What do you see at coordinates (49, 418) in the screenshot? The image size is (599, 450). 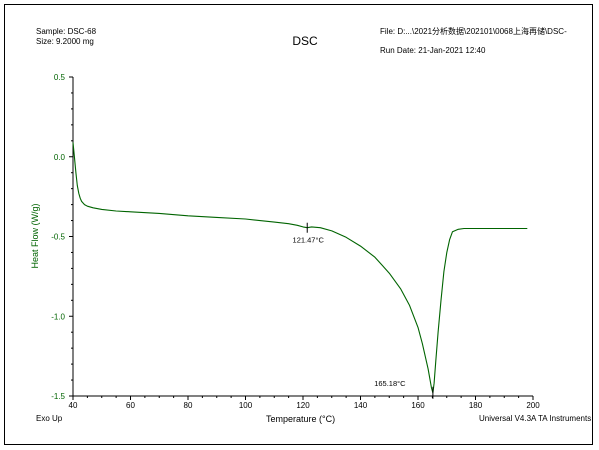 I see `exo-up-label: Exo Up` at bounding box center [49, 418].